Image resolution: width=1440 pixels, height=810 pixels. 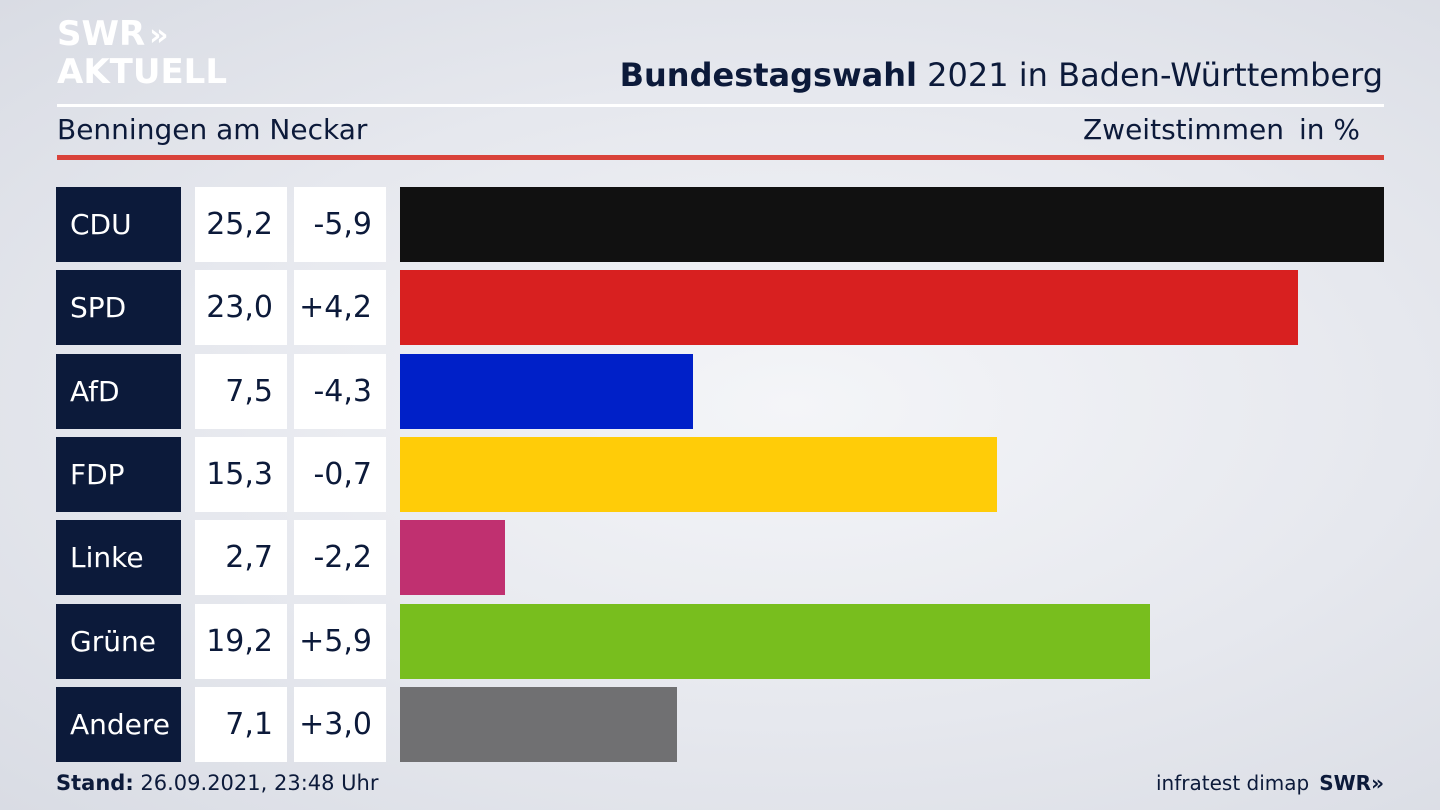 What do you see at coordinates (340, 224) in the screenshot?
I see `change-label: -5,9` at bounding box center [340, 224].